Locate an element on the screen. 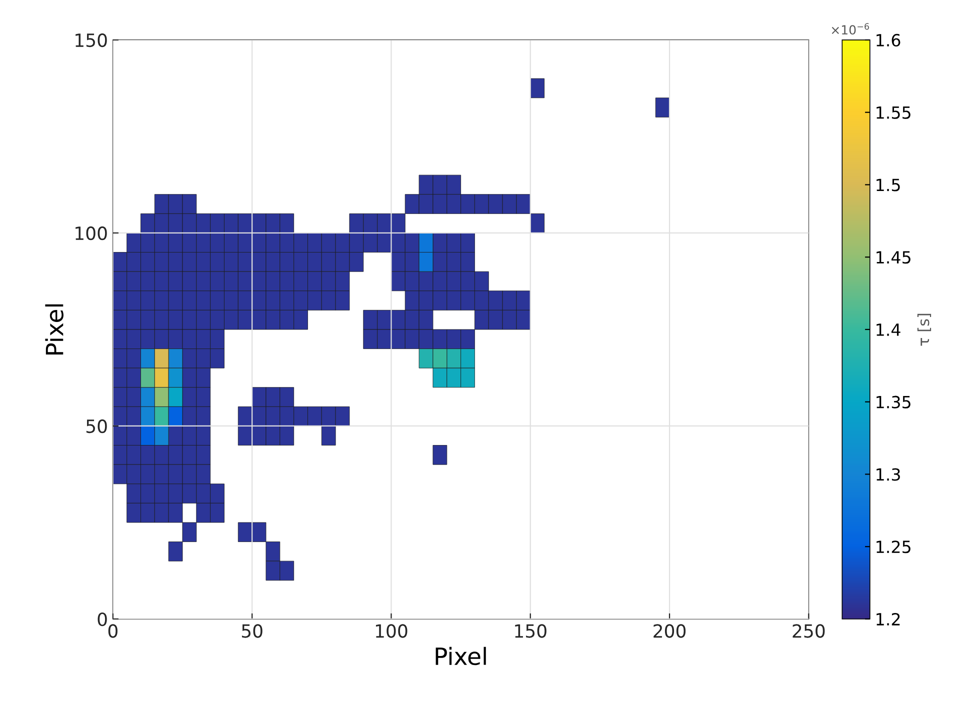 The width and height of the screenshot is (957, 701). x-tick-label: 100 is located at coordinates (392, 631).